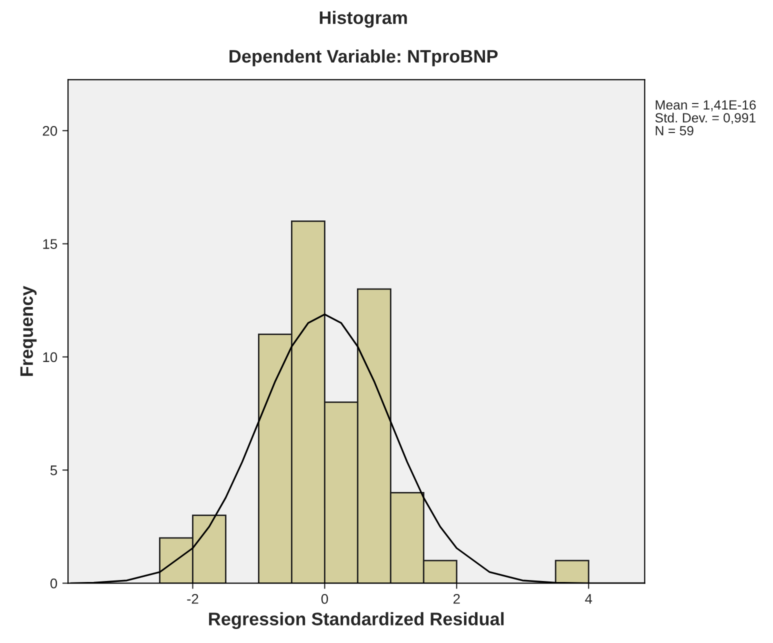 This screenshot has height=643, width=773. I want to click on text: Std. Dev. = 0,991, so click(705, 118).